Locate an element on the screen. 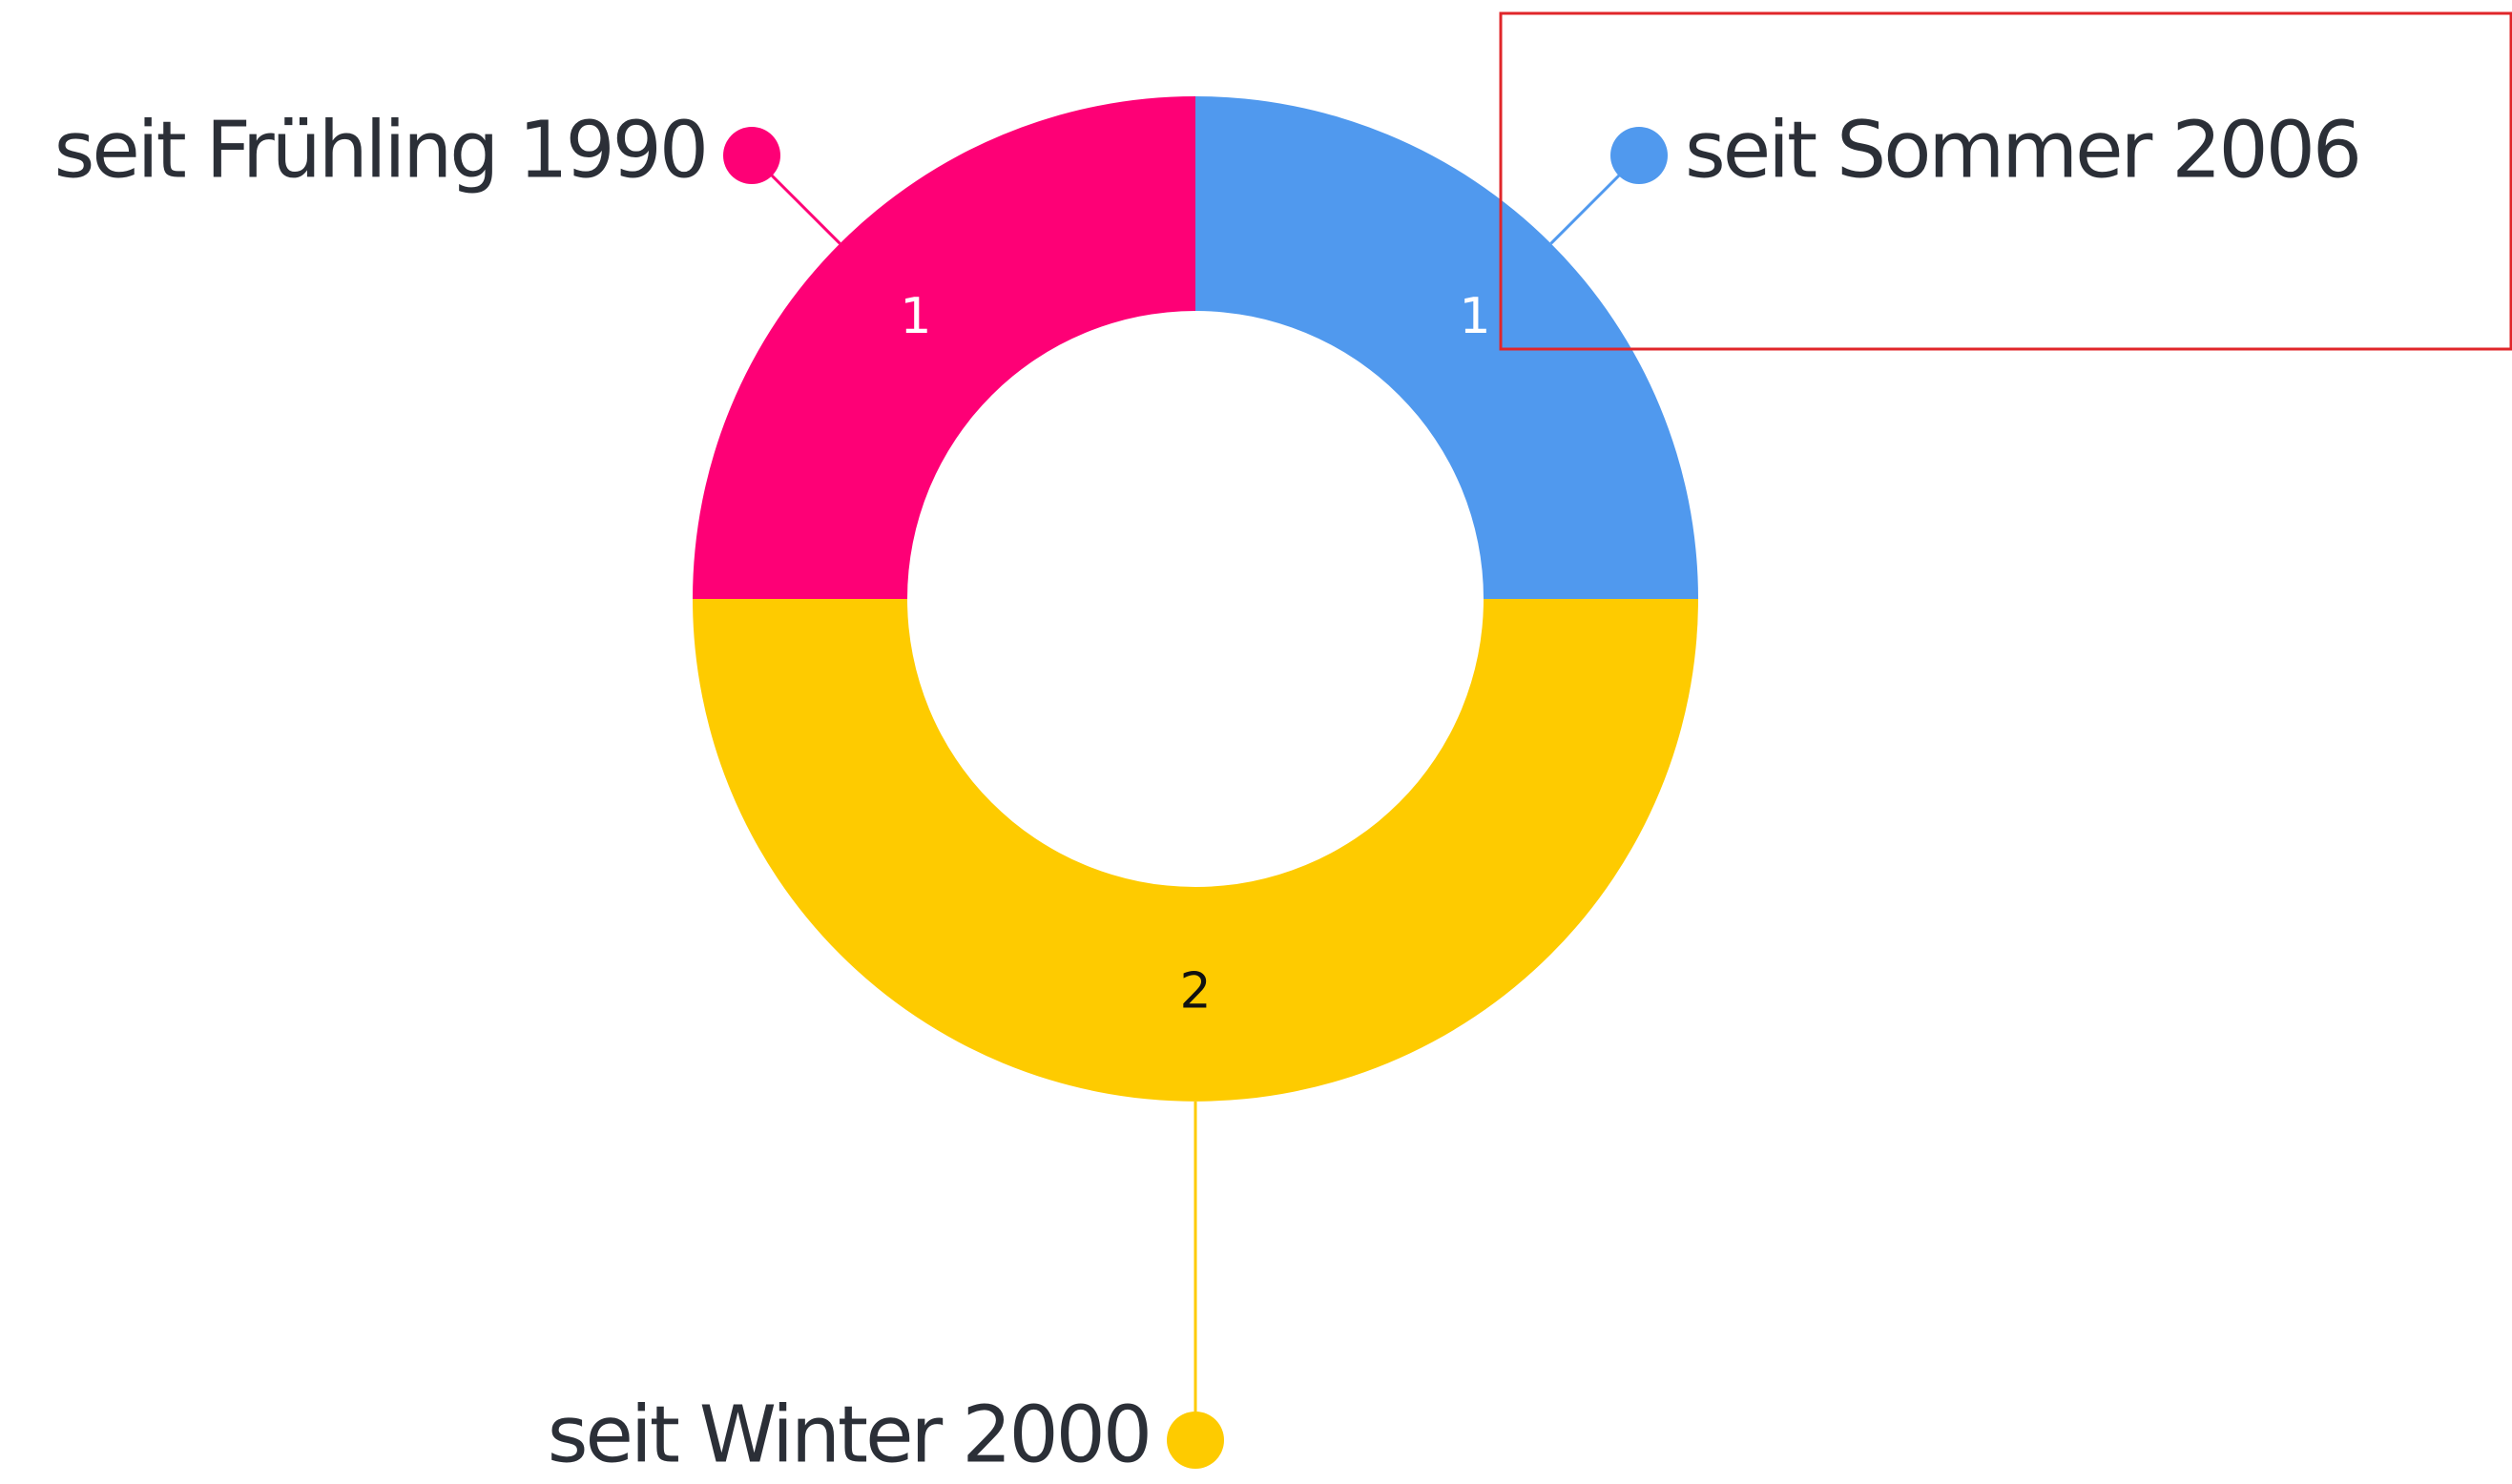  category-label: seit Winter 2000 is located at coordinates (849, 1435).